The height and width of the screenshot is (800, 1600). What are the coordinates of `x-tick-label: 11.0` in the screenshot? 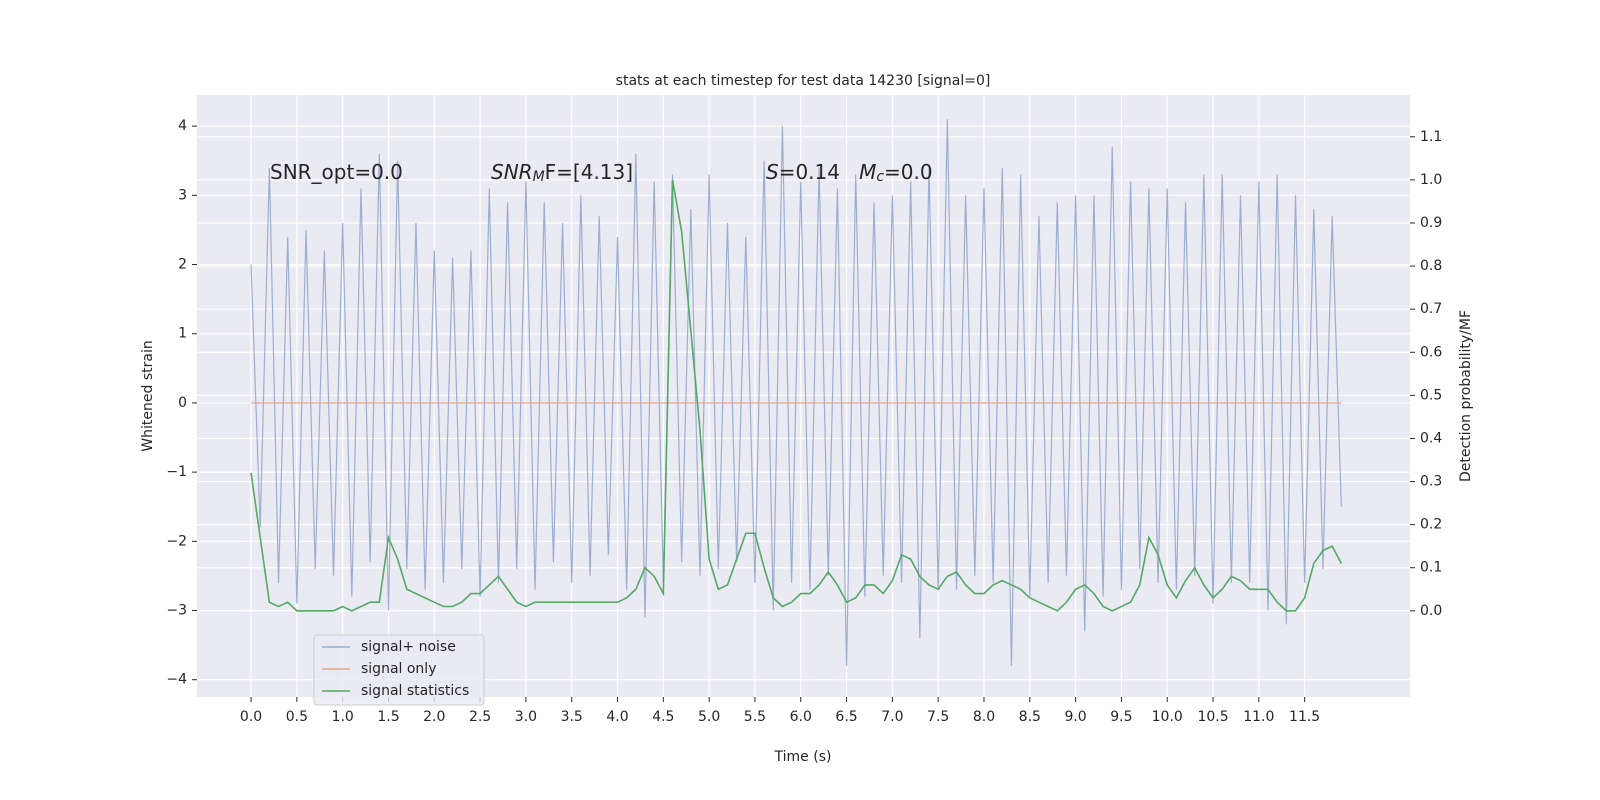 It's located at (1258, 717).